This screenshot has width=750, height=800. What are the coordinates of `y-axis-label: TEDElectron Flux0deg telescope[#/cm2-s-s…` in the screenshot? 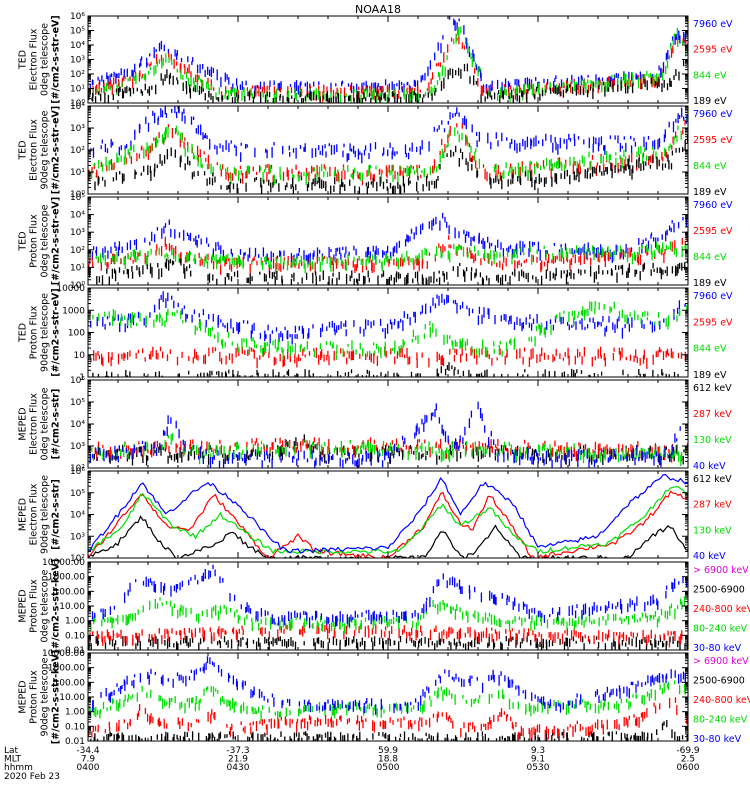 It's located at (40, 59).